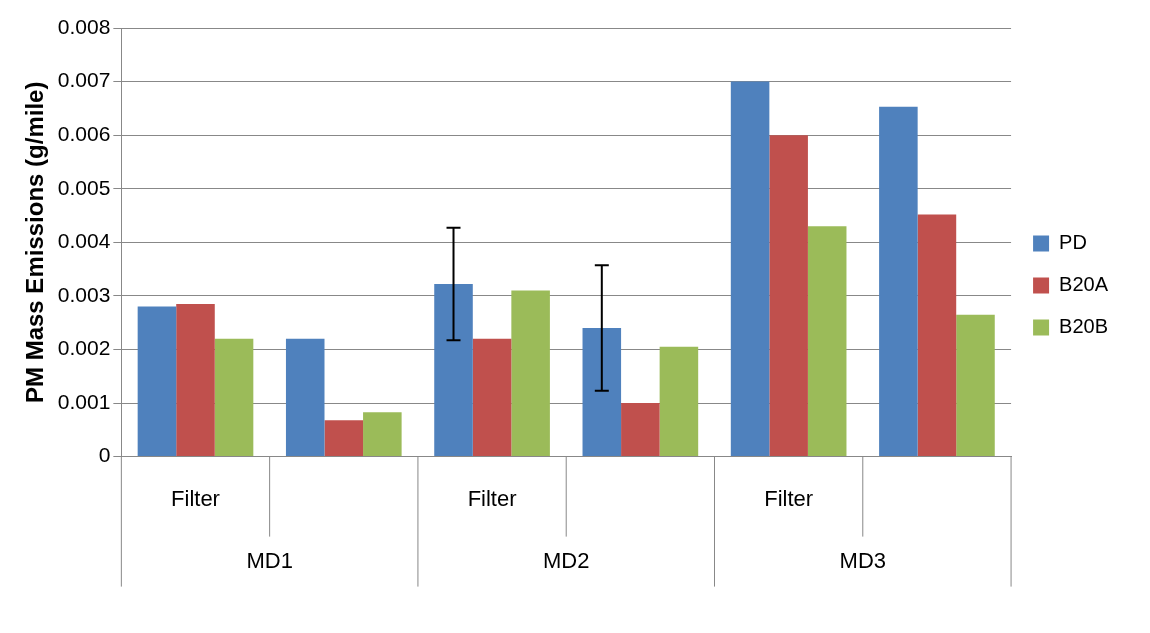 The image size is (1150, 633). What do you see at coordinates (269, 560) in the screenshot?
I see `text: MD1` at bounding box center [269, 560].